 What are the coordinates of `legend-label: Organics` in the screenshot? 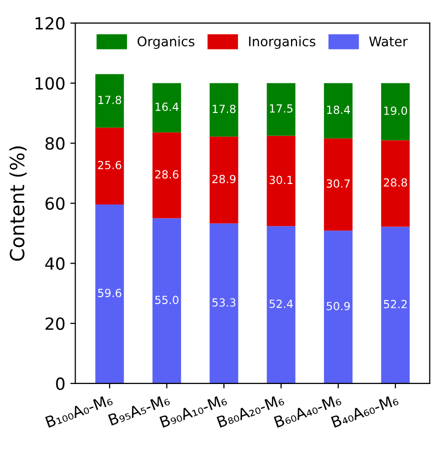 It's located at (166, 42).